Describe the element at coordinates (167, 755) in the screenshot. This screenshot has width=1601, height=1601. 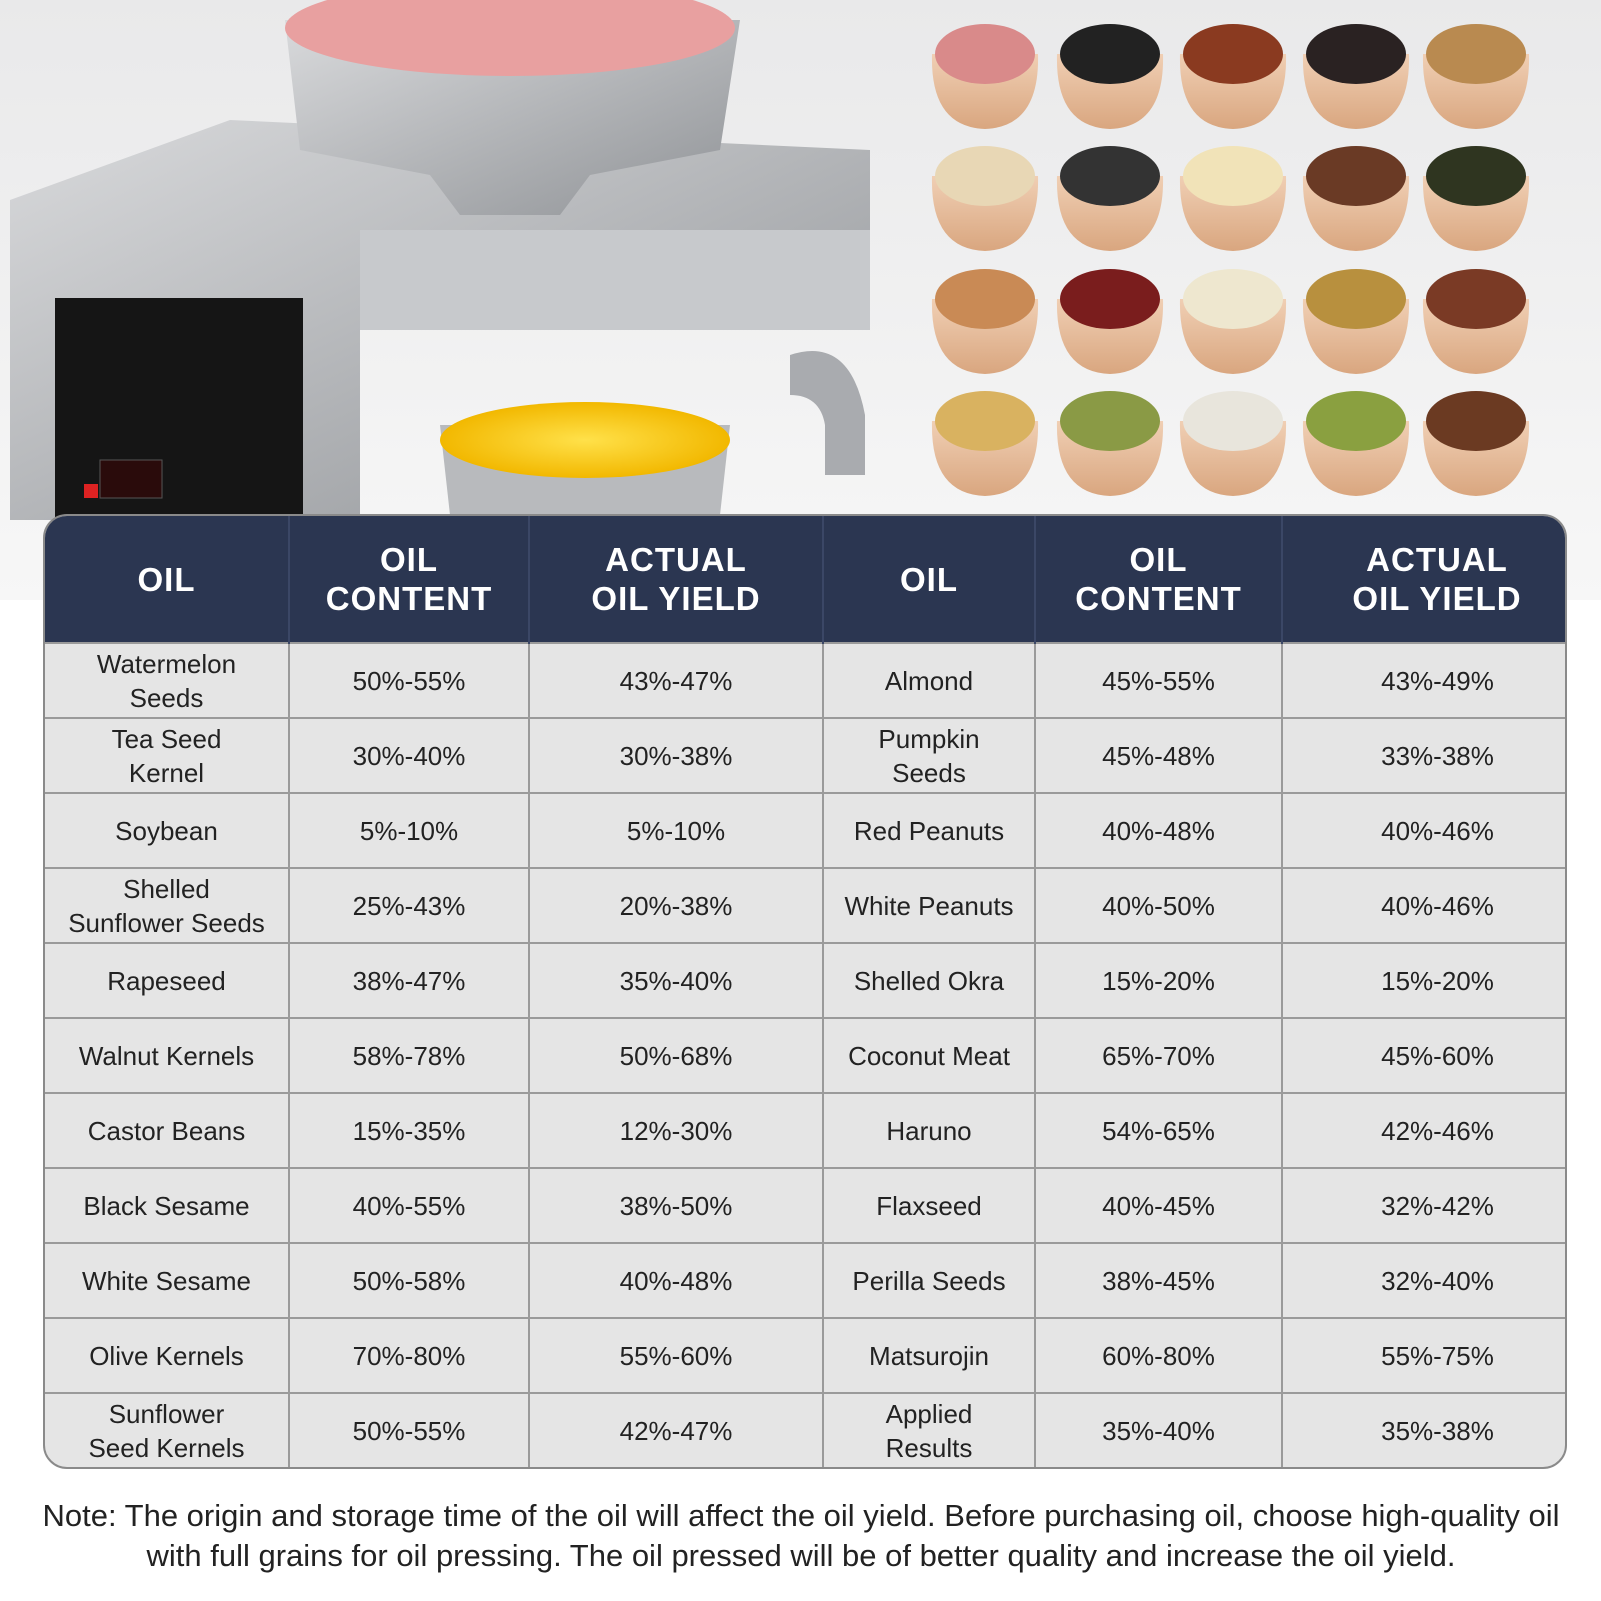
I see `table-cell: Tea Seed Kernel` at that location.